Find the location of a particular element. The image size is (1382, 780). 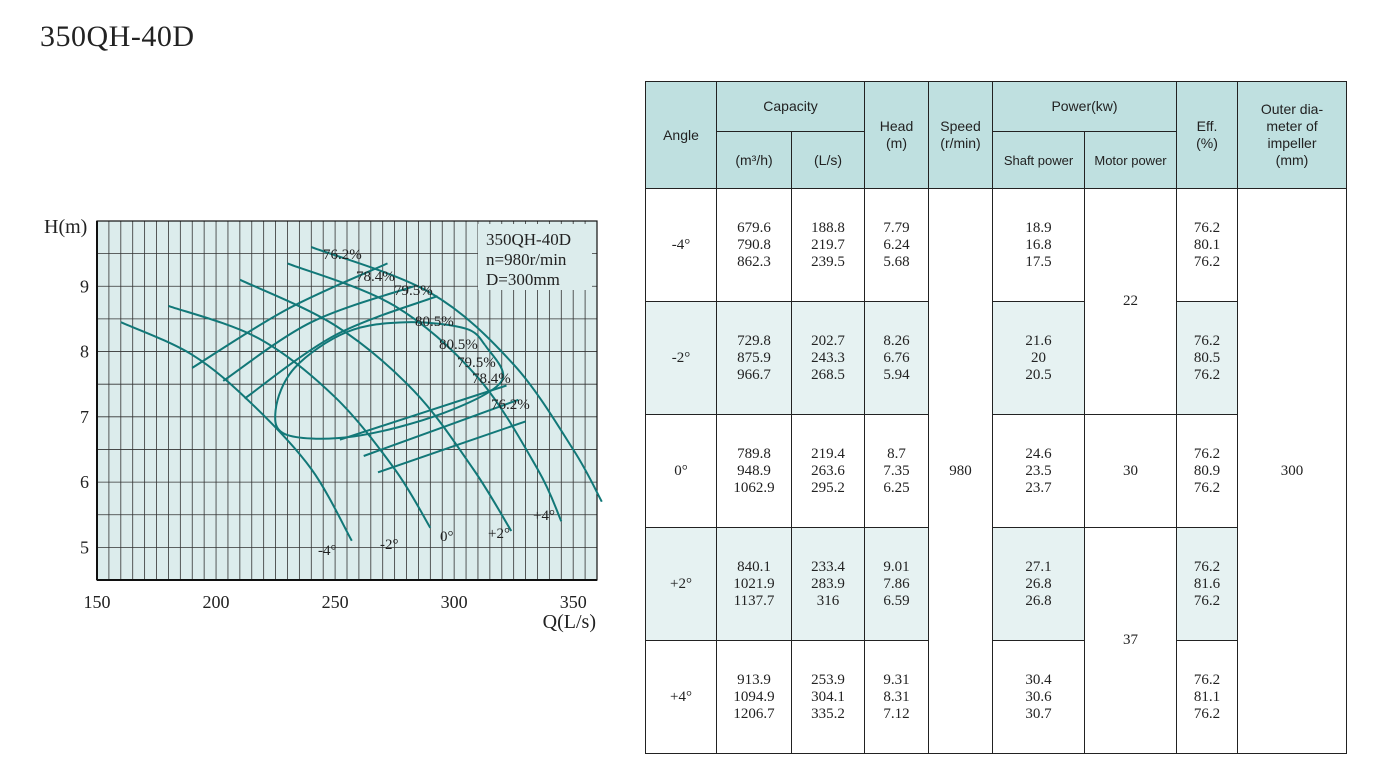

cell-line: 8.31 is located at coordinates (896, 696).